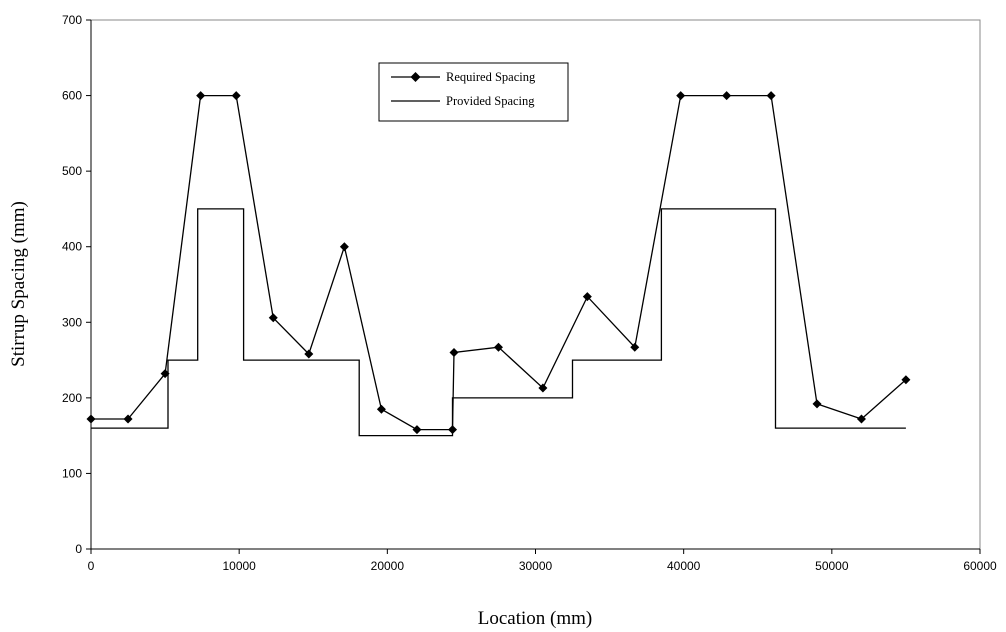 This screenshot has height=632, width=1006. Describe the element at coordinates (980, 566) in the screenshot. I see `x-tick-label: 60000` at that location.